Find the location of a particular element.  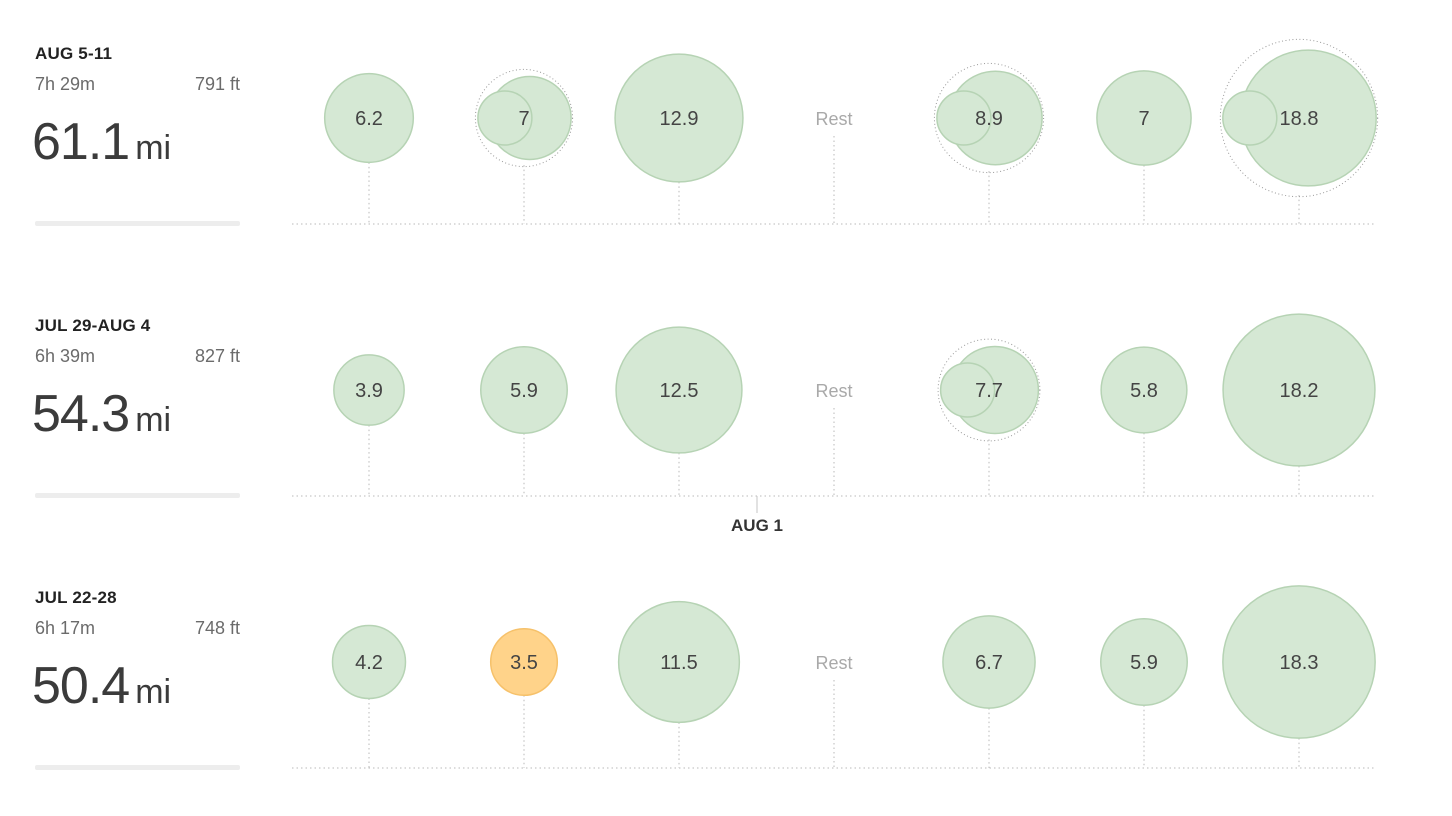

week-label: JUL 22-28 is located at coordinates (76, 597).